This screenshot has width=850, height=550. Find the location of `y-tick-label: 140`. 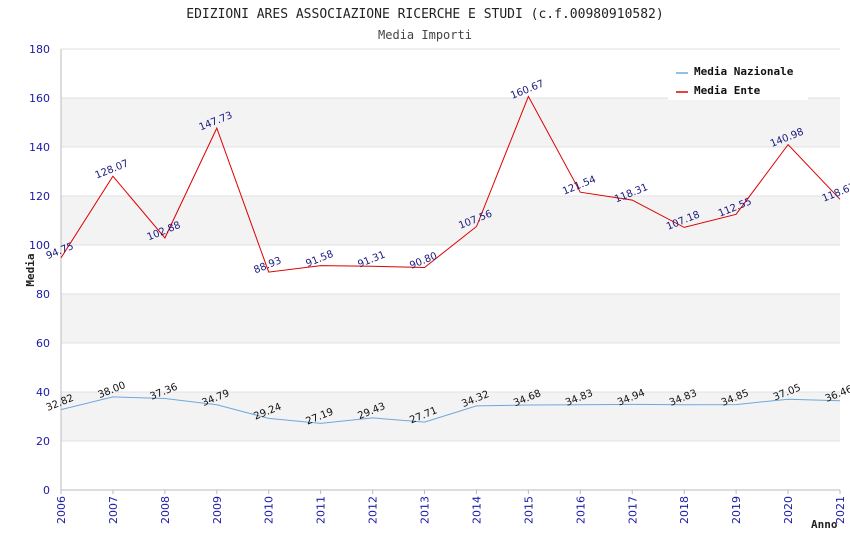

y-tick-label: 140 is located at coordinates (39, 147).